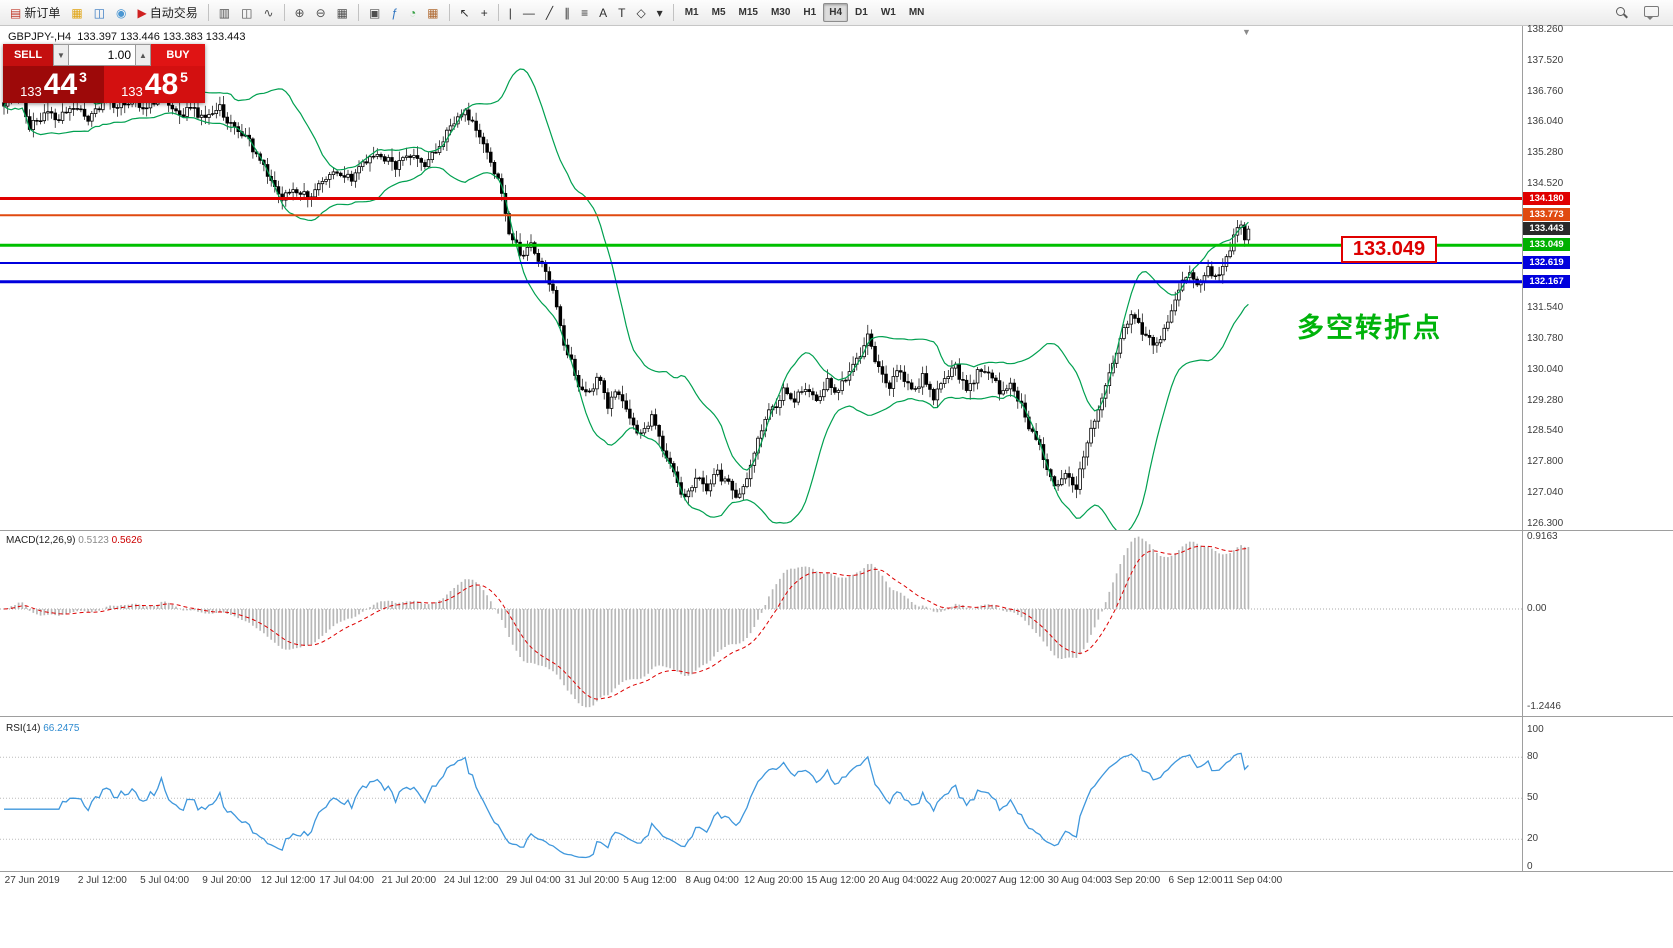 The image size is (1673, 948). Describe the element at coordinates (1246, 32) in the screenshot. I see `chart-shift-marker-icon: ▼` at that location.